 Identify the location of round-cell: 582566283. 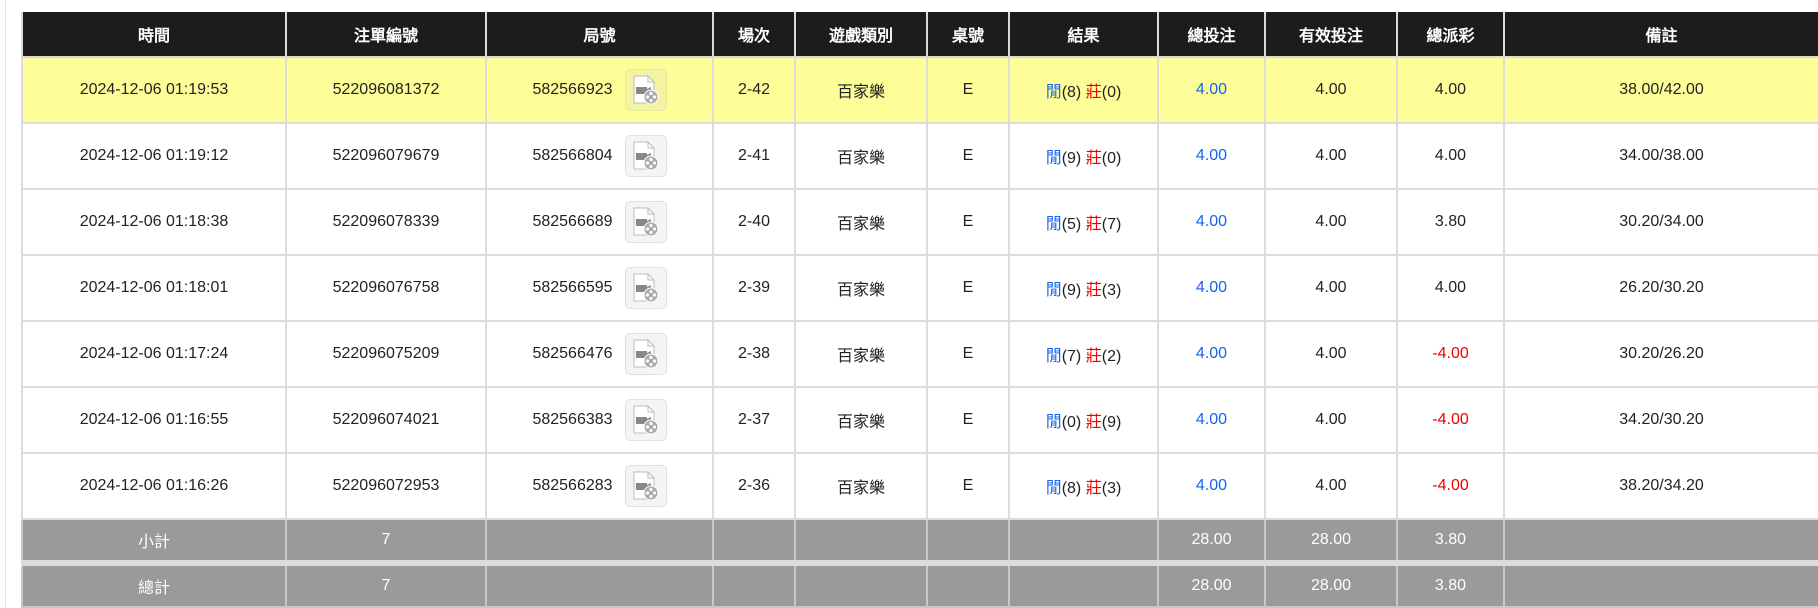
(599, 486).